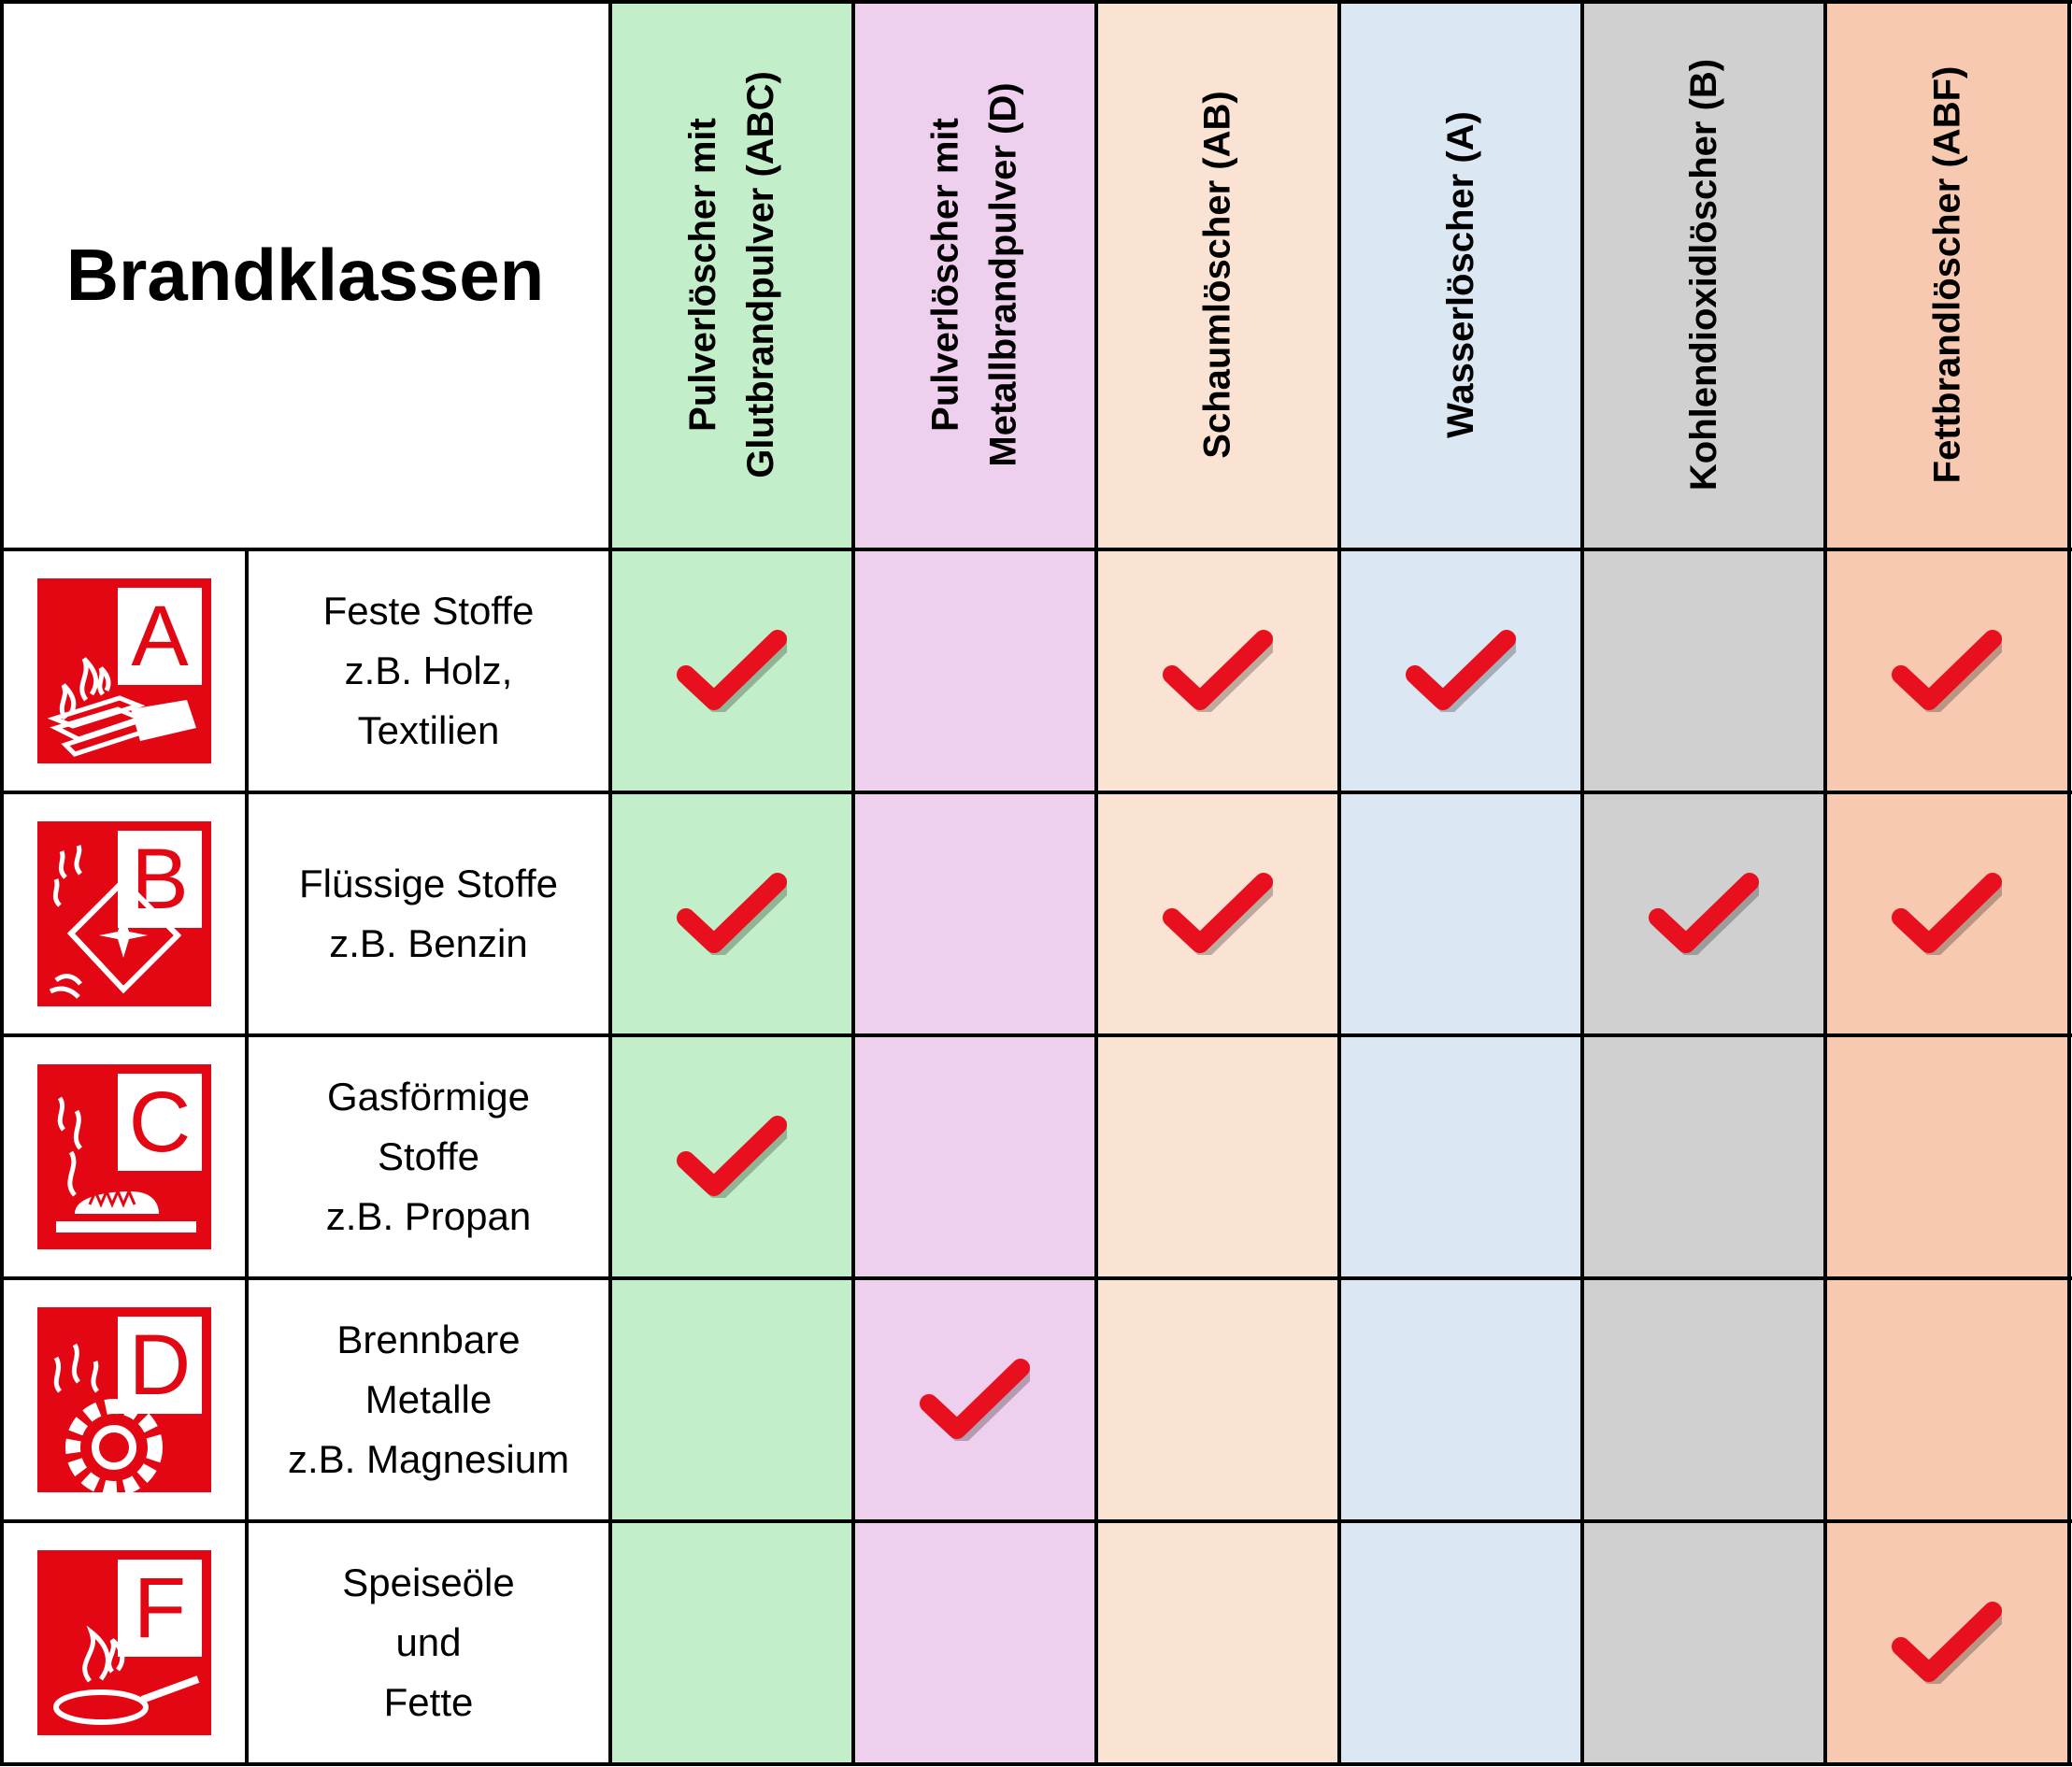 The width and height of the screenshot is (2072, 1767). I want to click on extinguisher-label: Schaumlöscher (AB), so click(1218, 274).